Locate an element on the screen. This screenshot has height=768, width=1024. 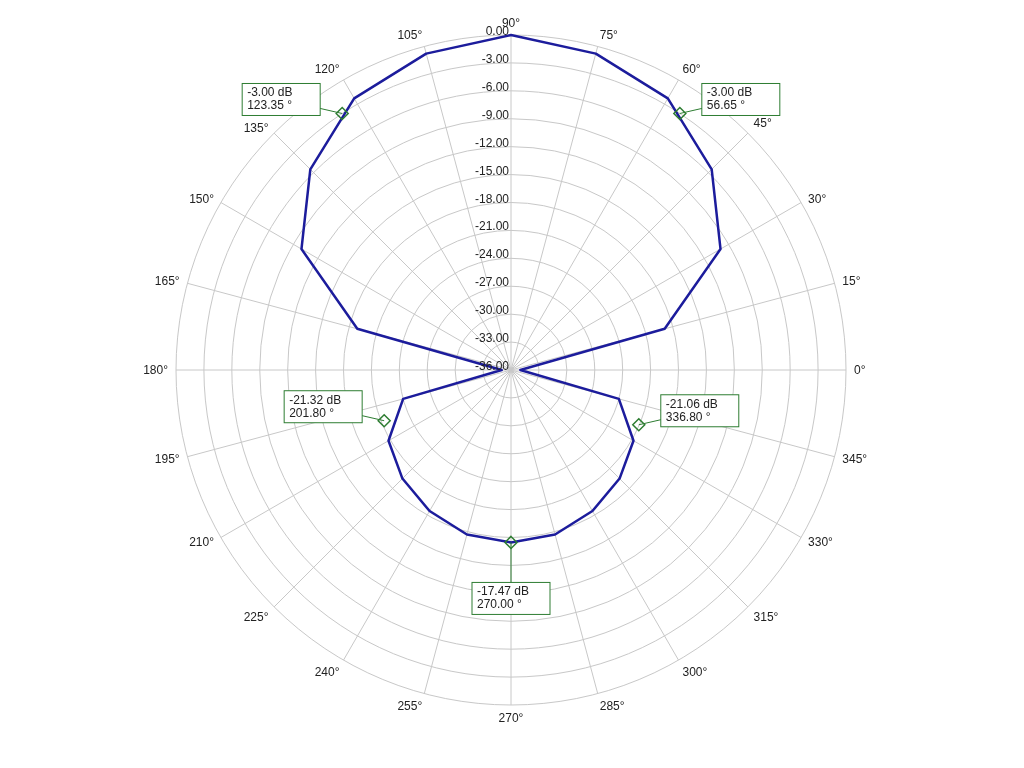
spoke-label: 180° is located at coordinates (156, 370).